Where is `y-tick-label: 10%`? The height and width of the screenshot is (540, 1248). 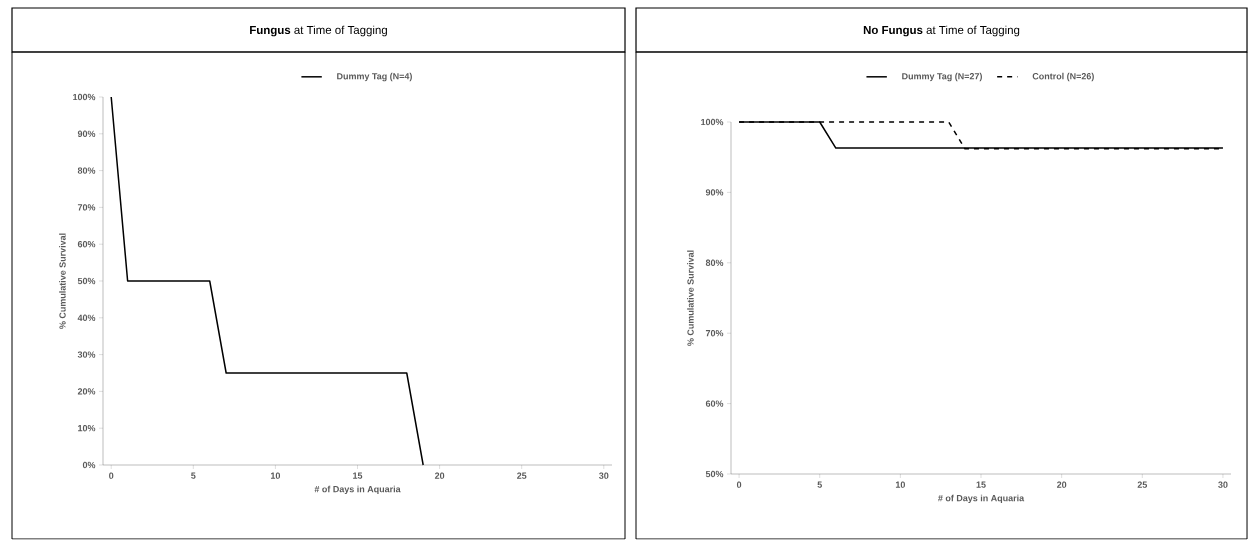 y-tick-label: 10% is located at coordinates (87, 428).